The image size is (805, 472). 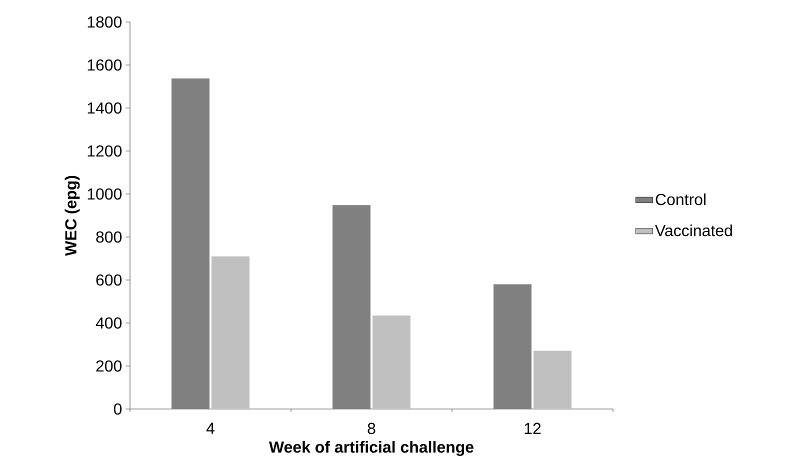 I want to click on y-tick-label: 600, so click(x=109, y=280).